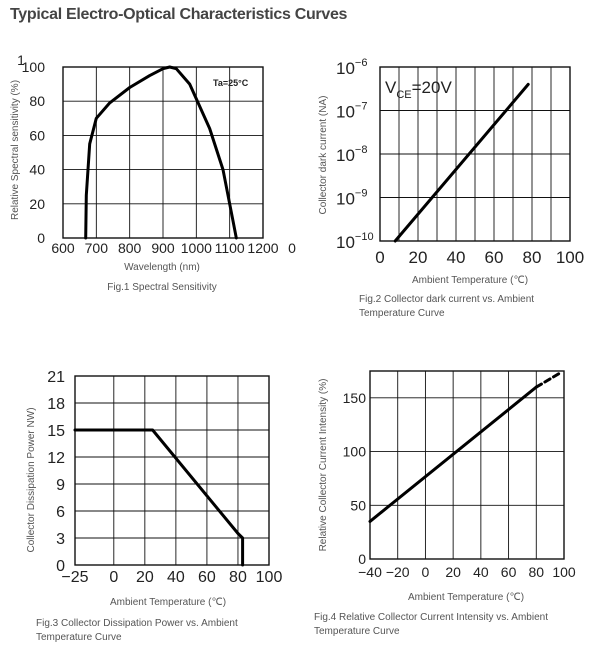 This screenshot has width=600, height=650. Describe the element at coordinates (370, 572) in the screenshot. I see `x-tick-label: −40` at that location.